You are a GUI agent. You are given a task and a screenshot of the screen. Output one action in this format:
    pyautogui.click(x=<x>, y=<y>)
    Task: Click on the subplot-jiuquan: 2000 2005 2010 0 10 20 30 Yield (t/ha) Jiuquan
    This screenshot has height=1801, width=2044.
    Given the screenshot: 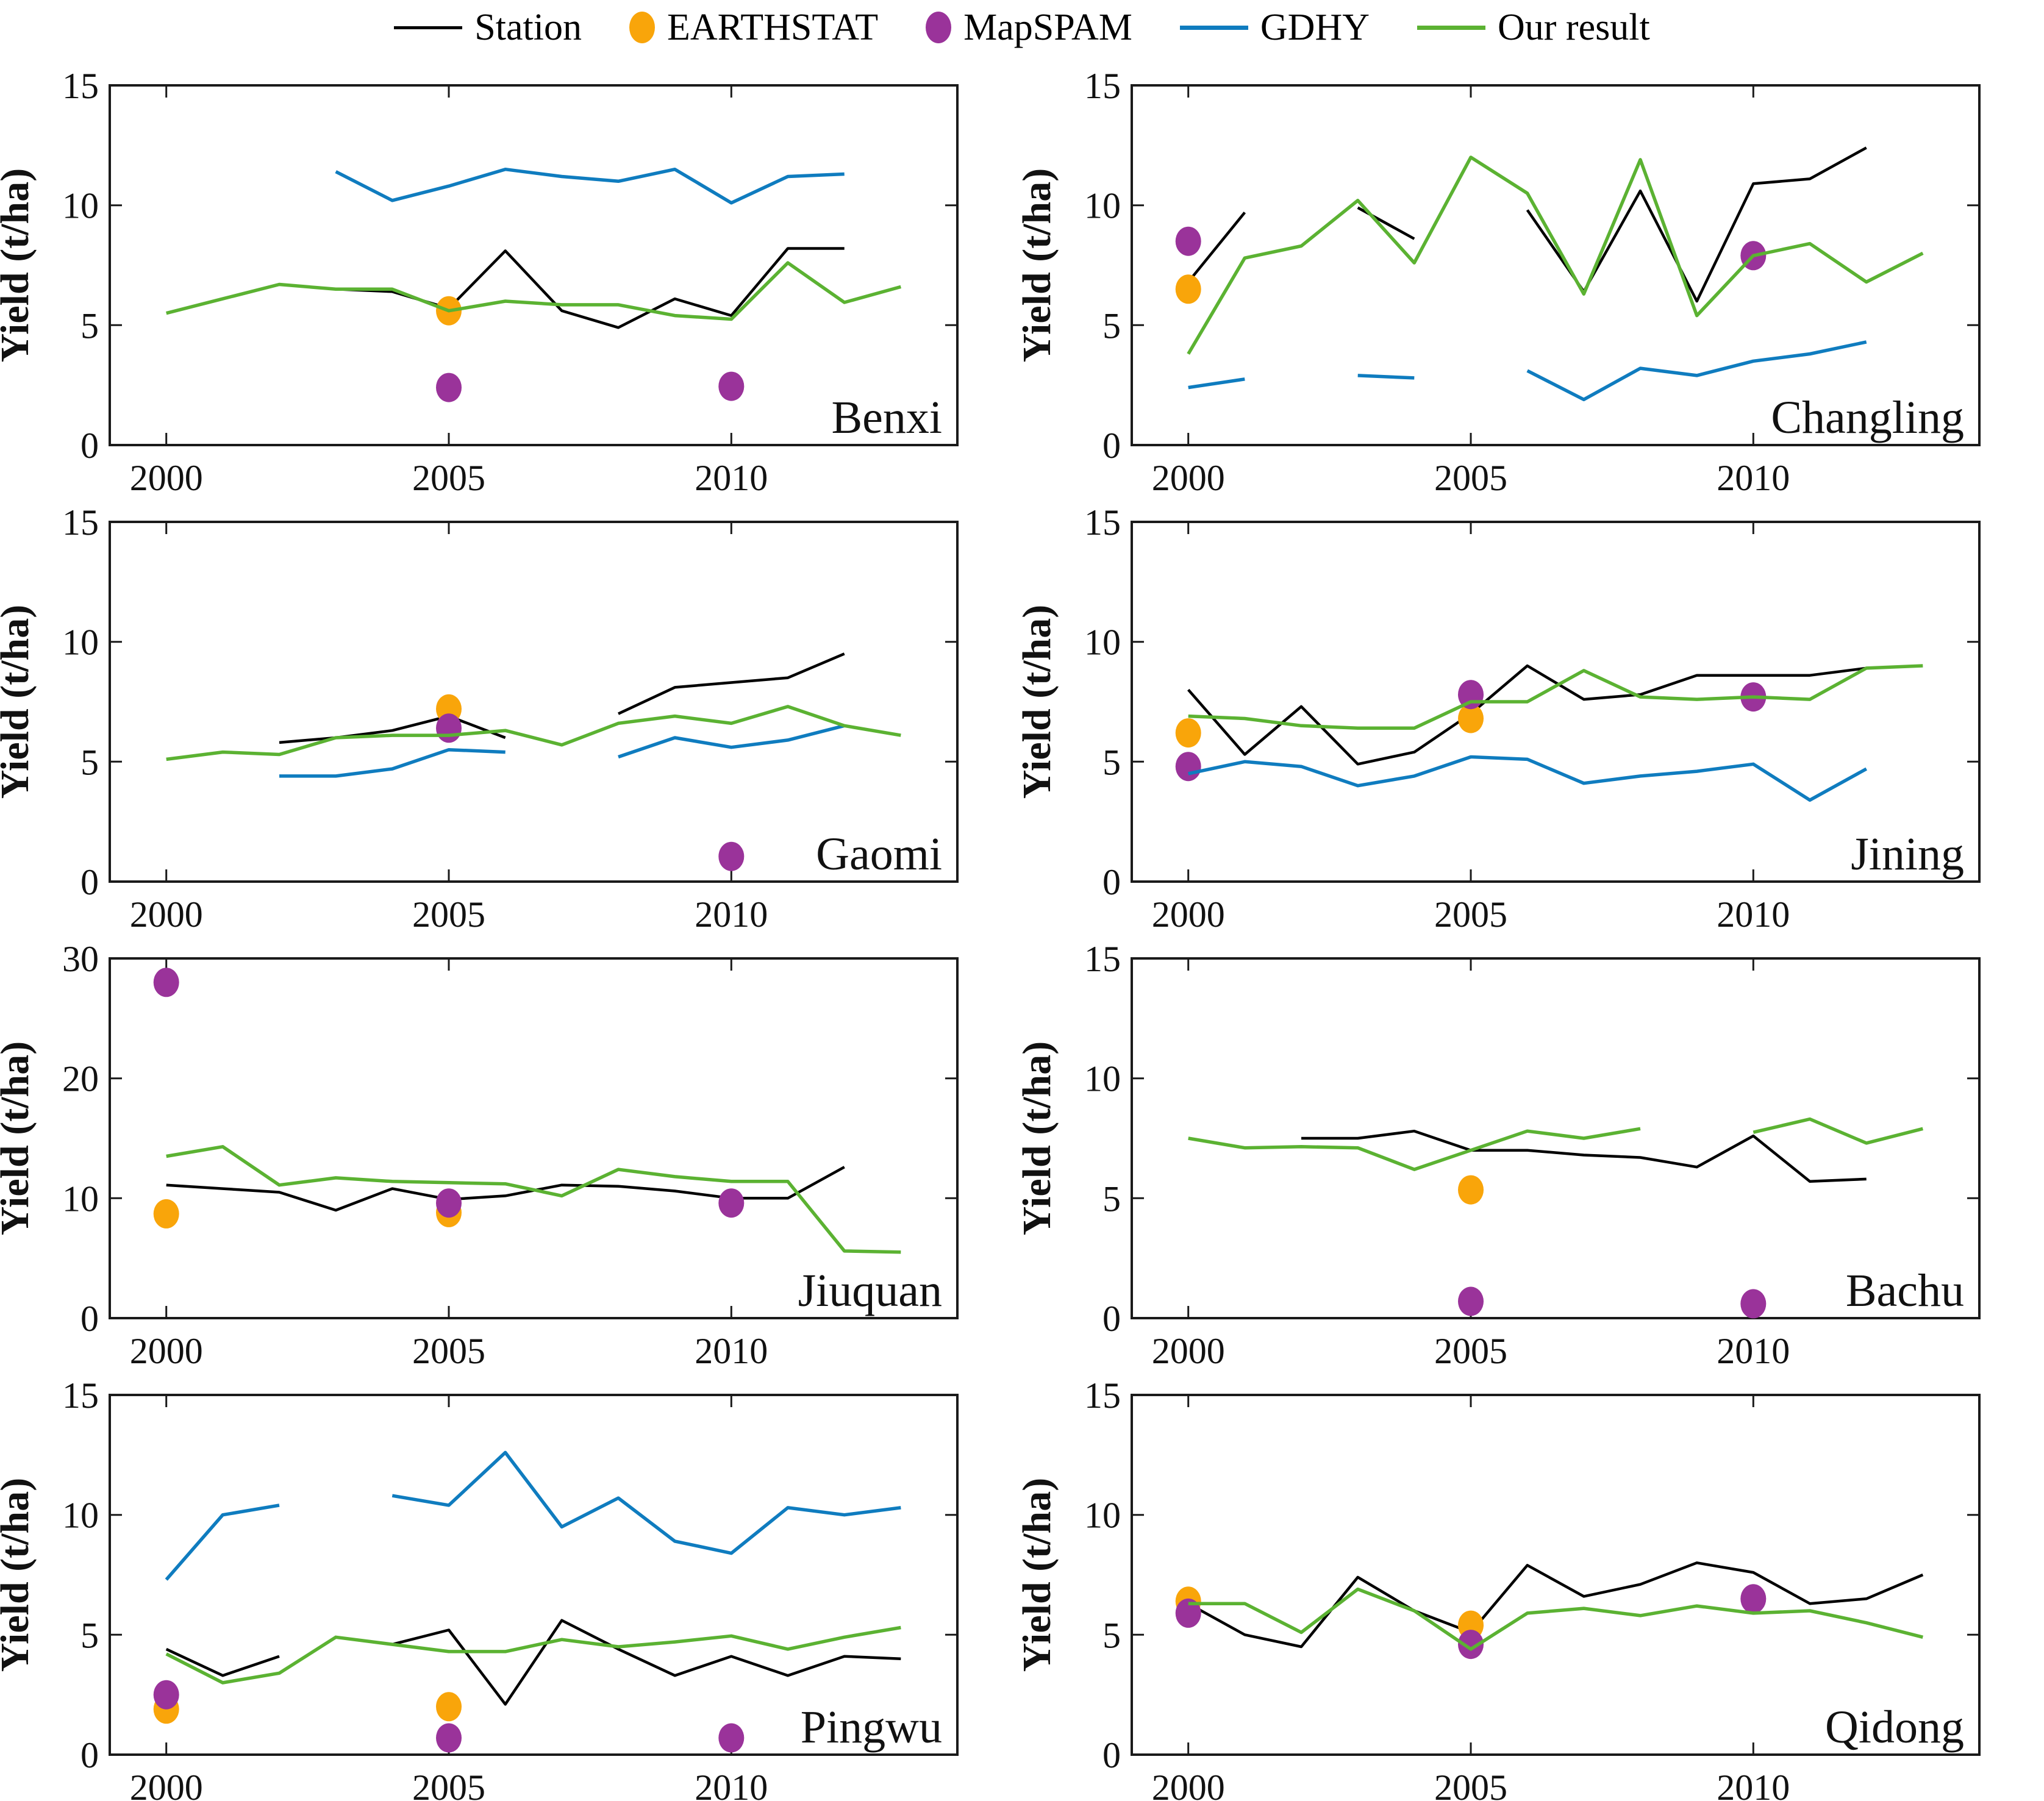 What is the action you would take?
    pyautogui.click(x=511, y=1146)
    